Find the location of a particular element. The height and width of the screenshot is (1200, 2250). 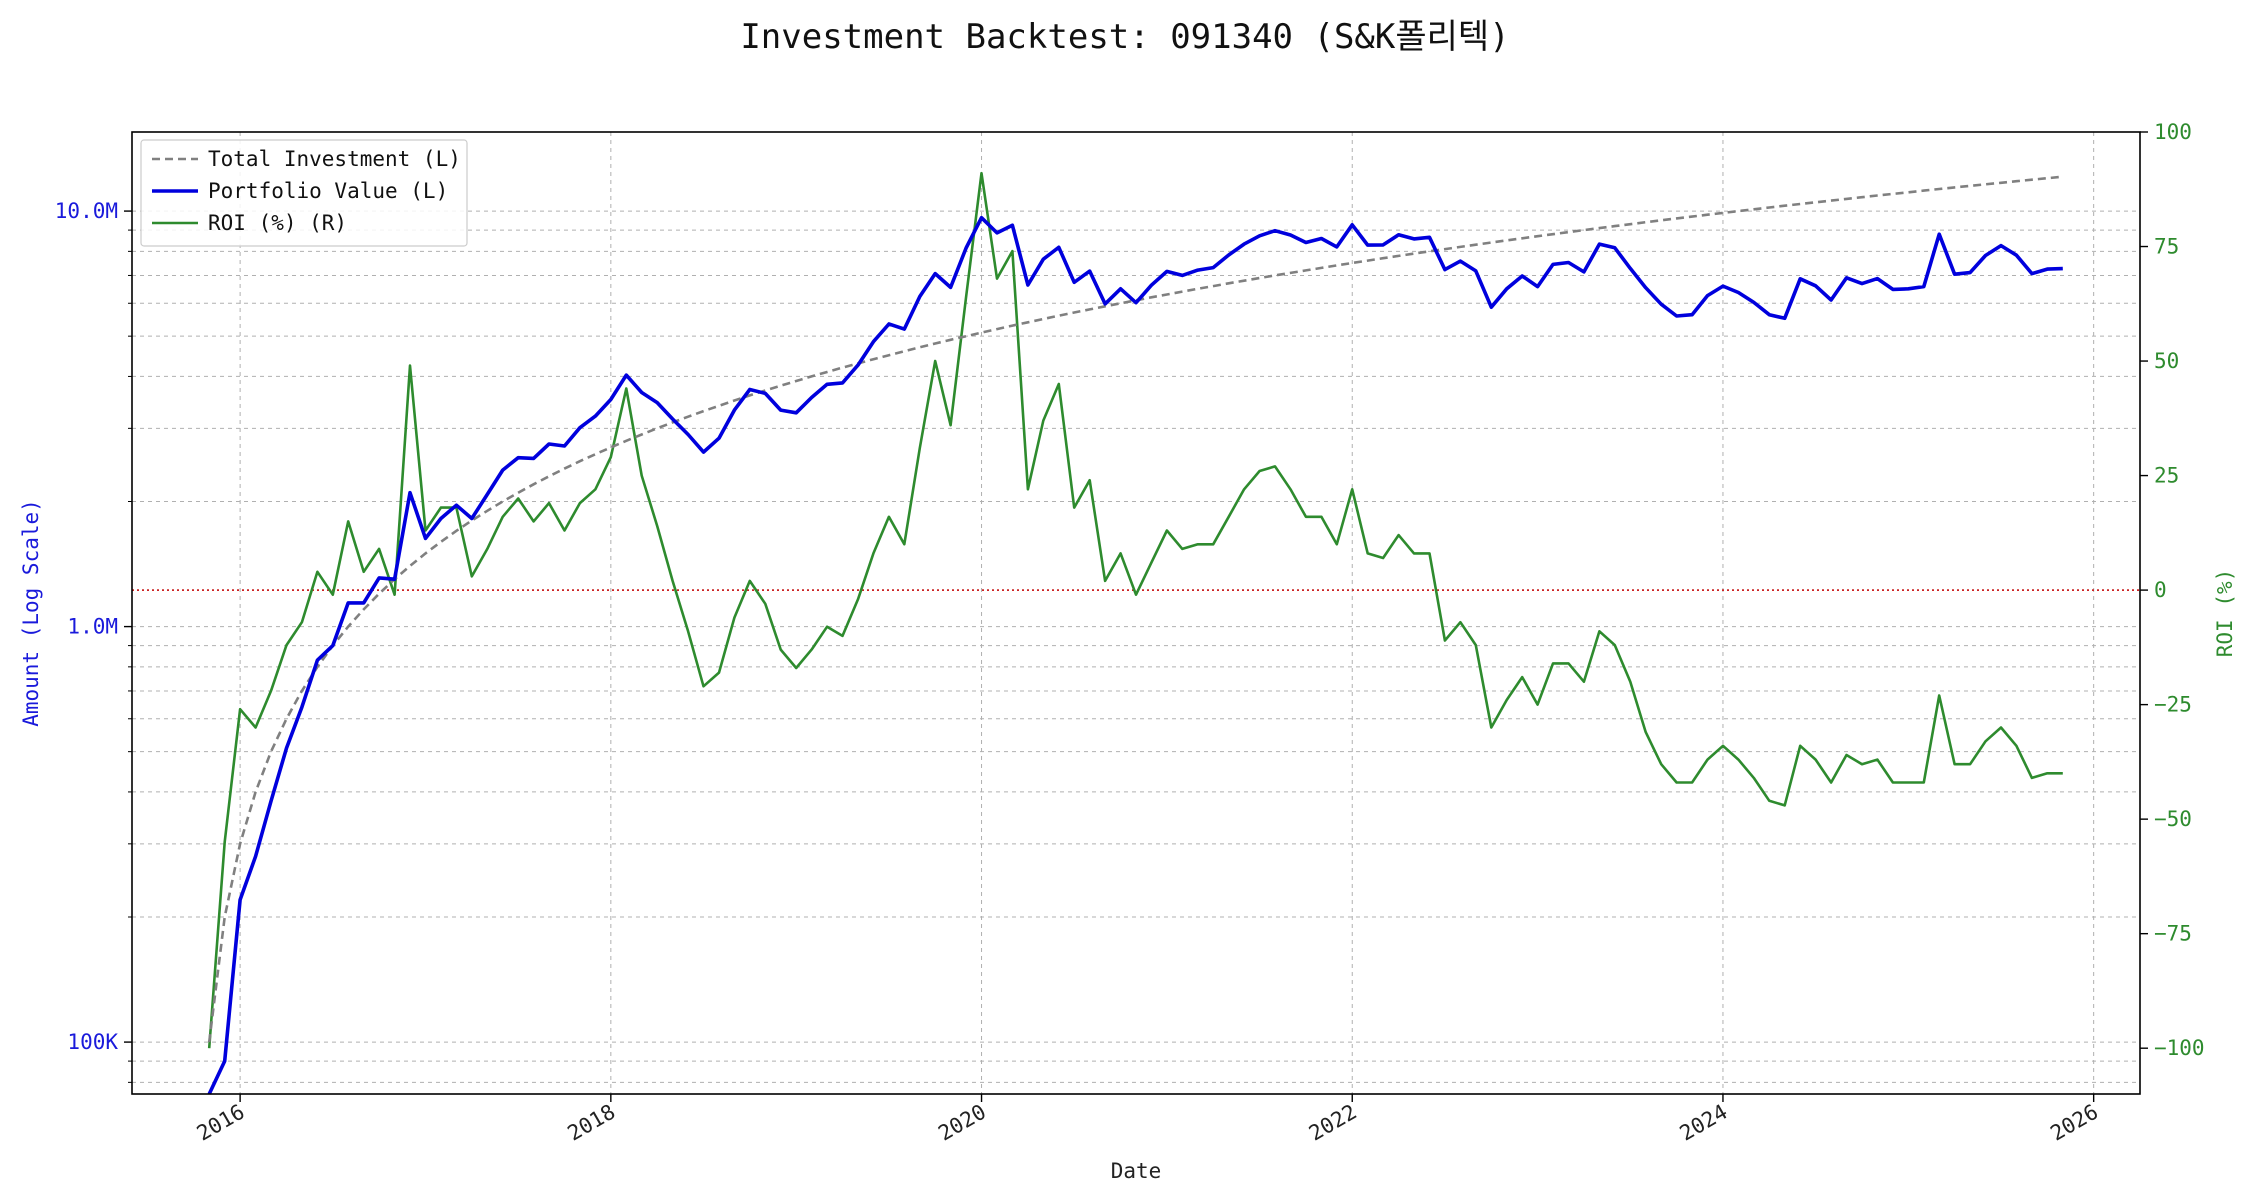

x-tick-label: 2016 is located at coordinates (221, 1123).